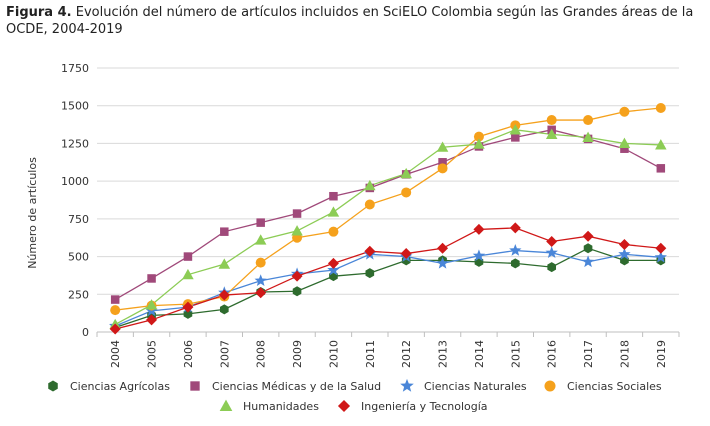  I want to click on legend-label: Ciencias Agrícolas, so click(120, 386).